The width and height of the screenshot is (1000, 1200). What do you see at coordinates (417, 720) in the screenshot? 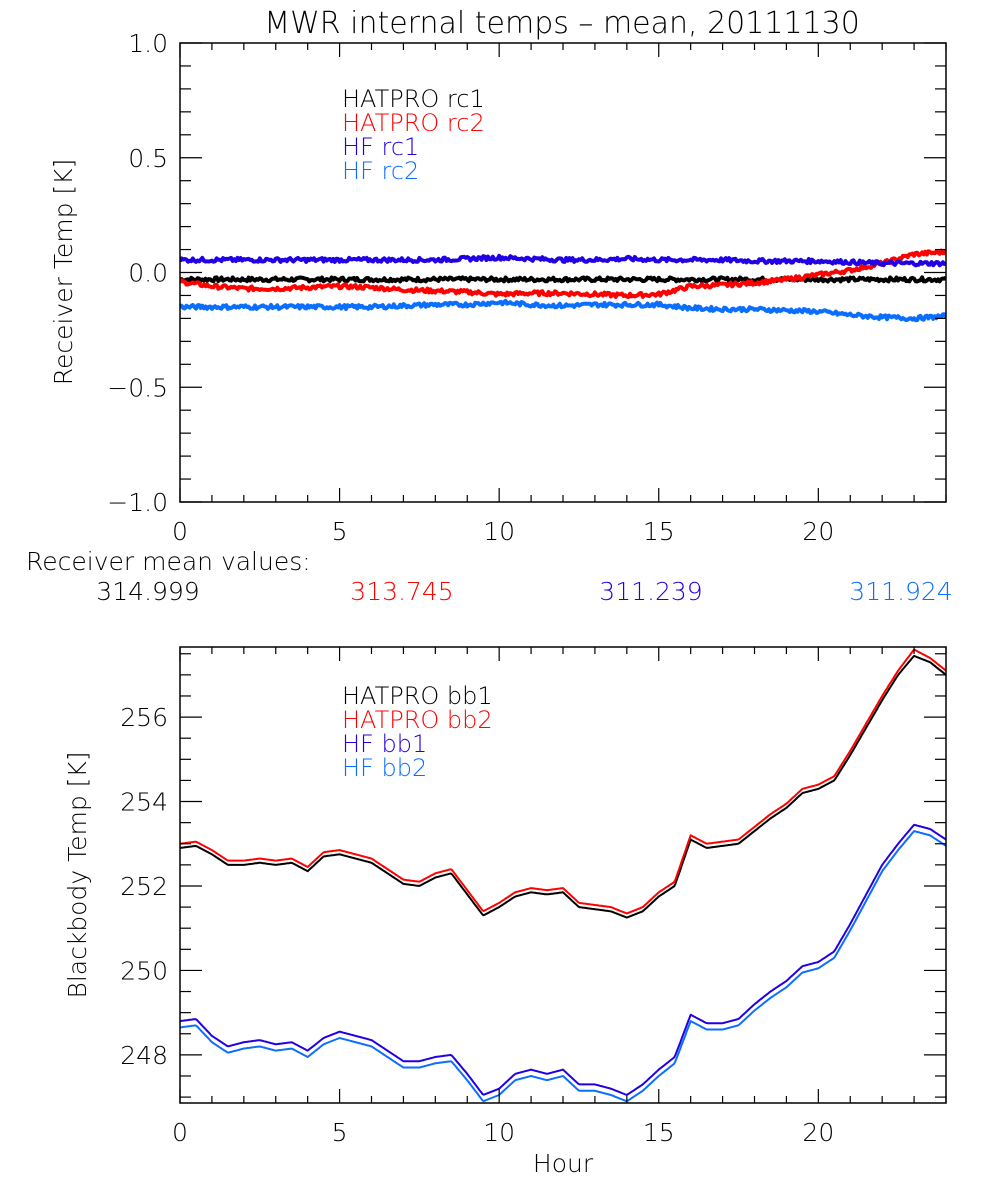
I see `legend-item-hatpro-bb2: HATPRO bb2` at bounding box center [417, 720].